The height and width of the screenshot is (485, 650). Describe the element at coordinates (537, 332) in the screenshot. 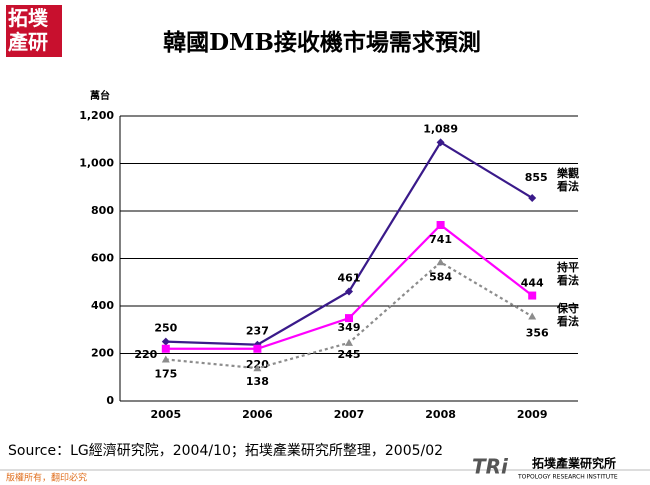

I see `value-label: 356` at that location.